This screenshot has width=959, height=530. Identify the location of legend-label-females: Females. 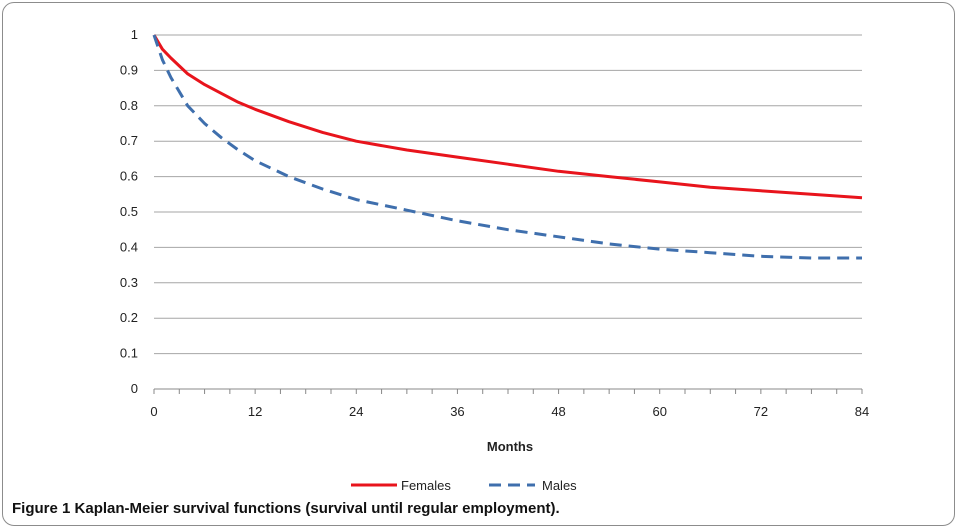
(426, 485).